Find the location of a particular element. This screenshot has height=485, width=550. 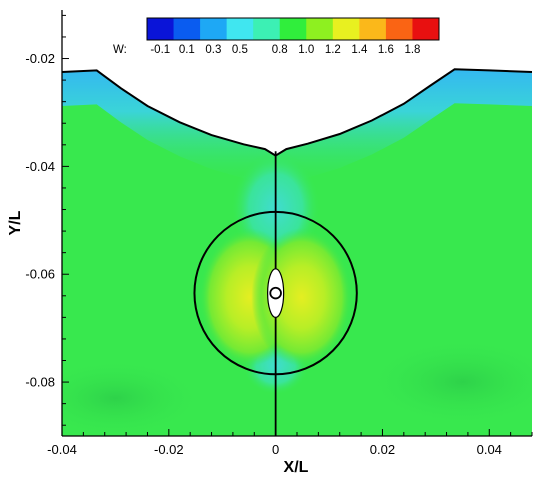

x-tick-label: -0.02 is located at coordinates (169, 449).